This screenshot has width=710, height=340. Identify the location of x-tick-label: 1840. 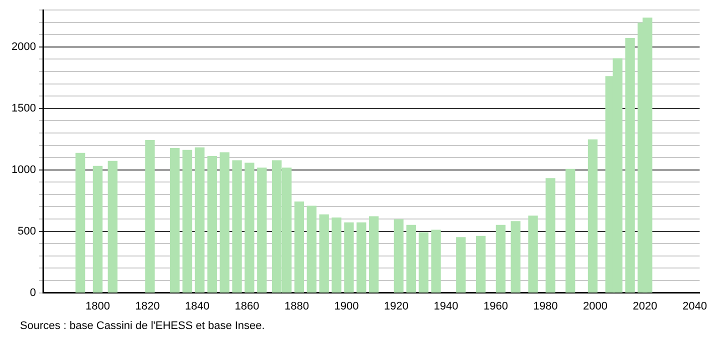
(197, 306).